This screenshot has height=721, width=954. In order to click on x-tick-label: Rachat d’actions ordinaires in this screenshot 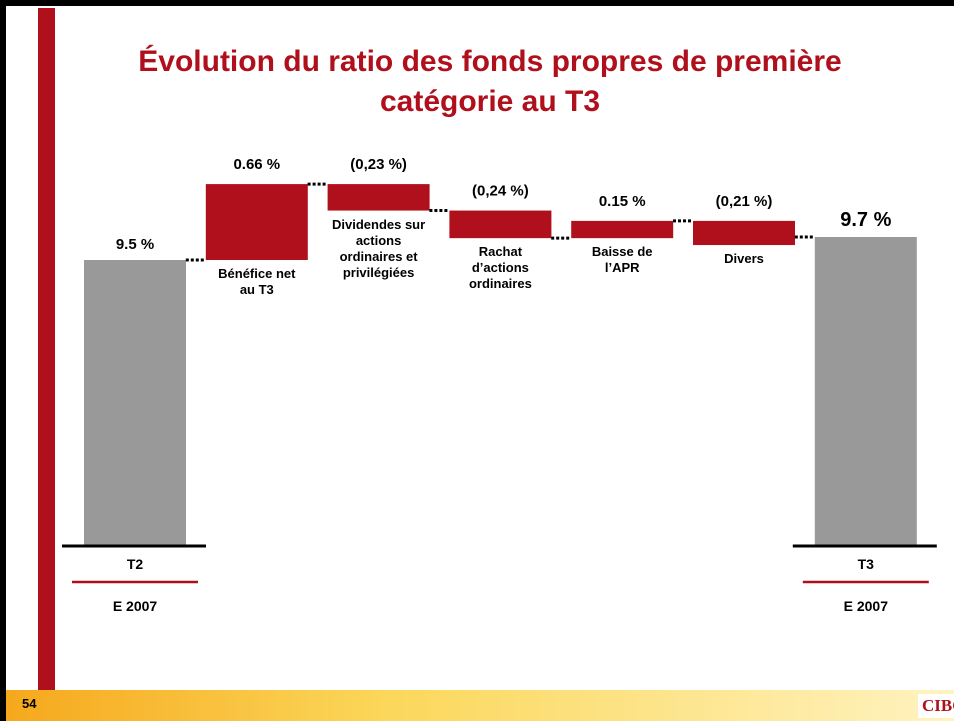, I will do `click(500, 268)`.